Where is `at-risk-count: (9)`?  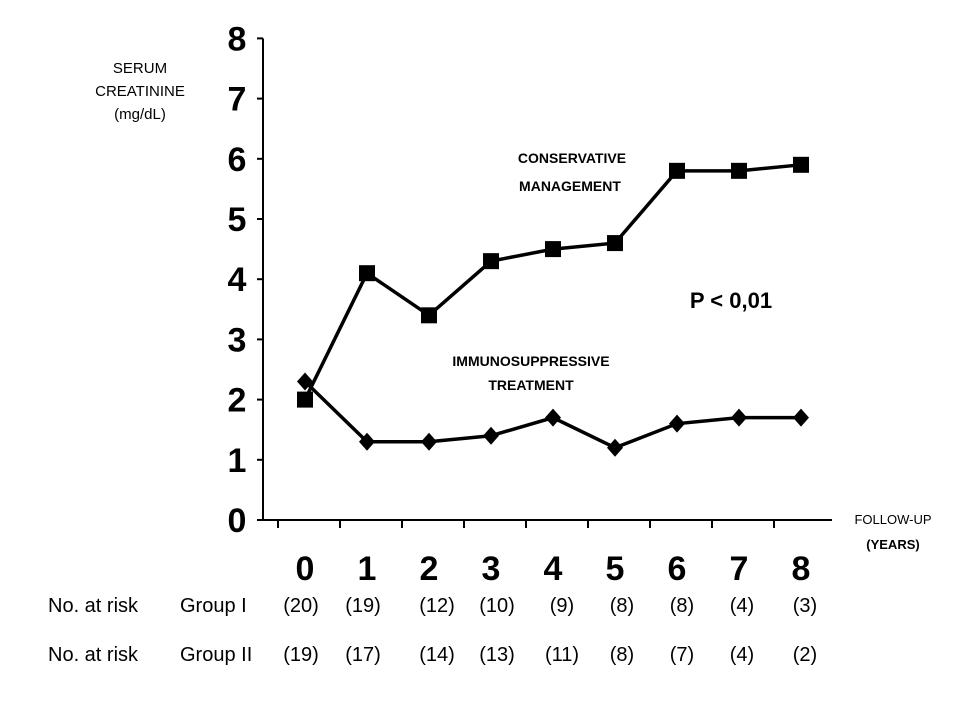 at-risk-count: (9) is located at coordinates (562, 606).